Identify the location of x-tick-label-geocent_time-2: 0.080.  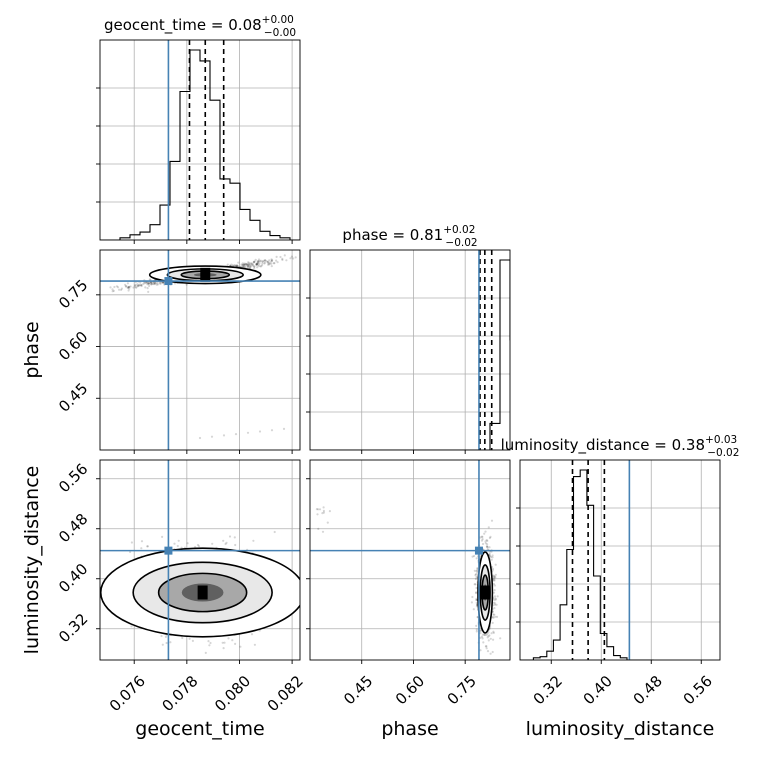
(232, 693).